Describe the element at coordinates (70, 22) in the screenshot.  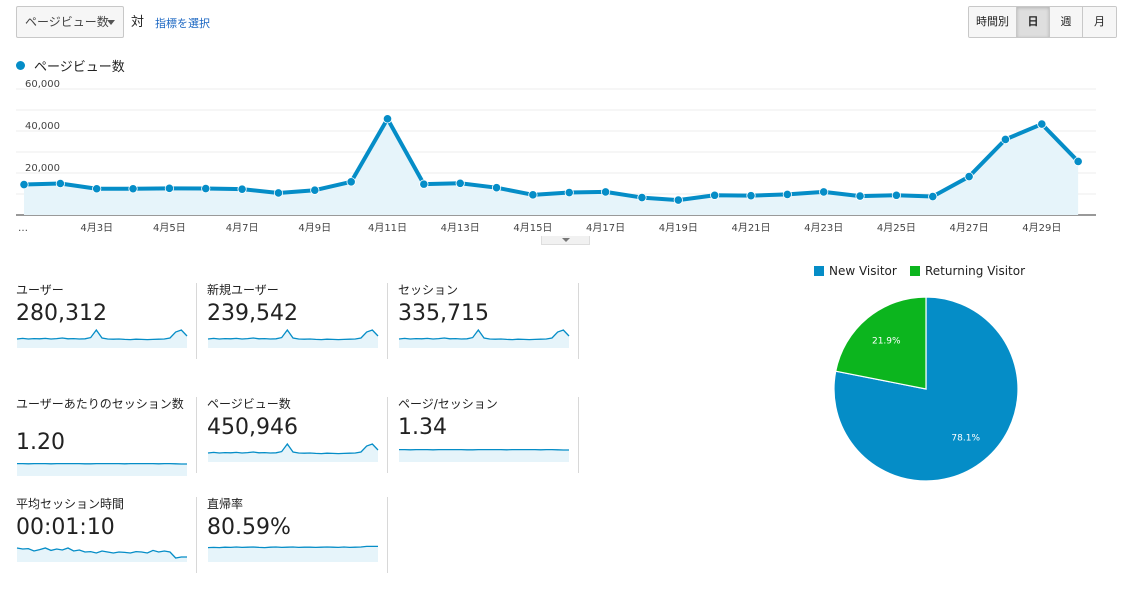
I see `metric-select: ページビュー数` at that location.